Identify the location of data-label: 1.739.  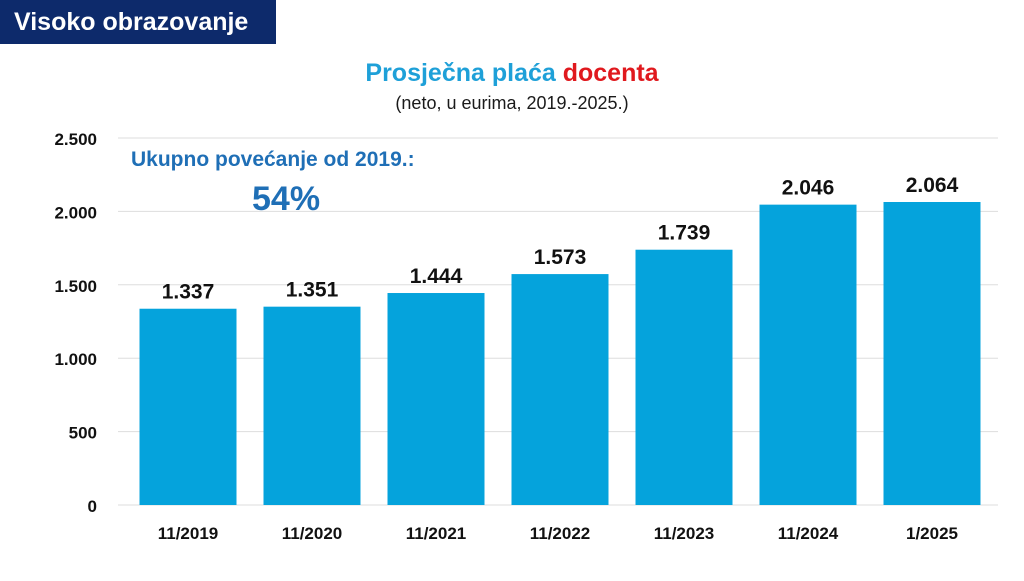
(684, 233).